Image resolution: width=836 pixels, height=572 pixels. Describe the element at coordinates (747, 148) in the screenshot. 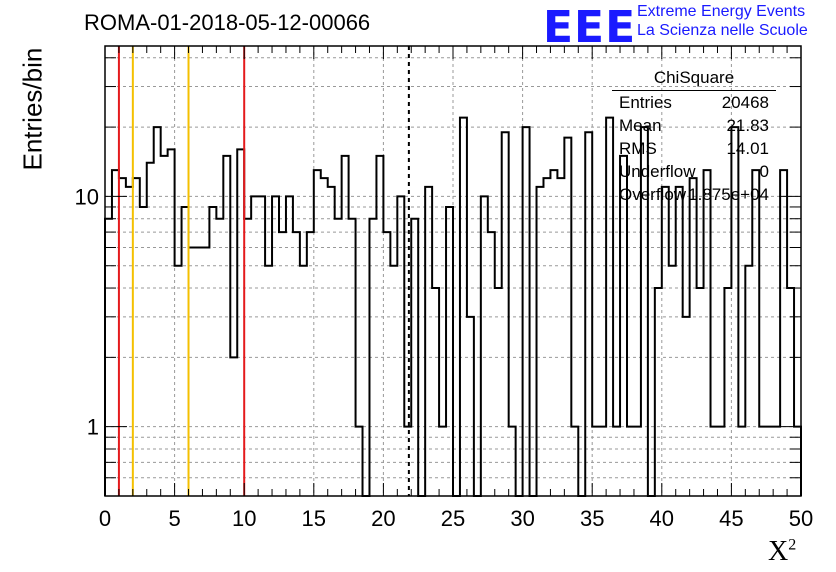

I see `stat-value: 14.01` at that location.